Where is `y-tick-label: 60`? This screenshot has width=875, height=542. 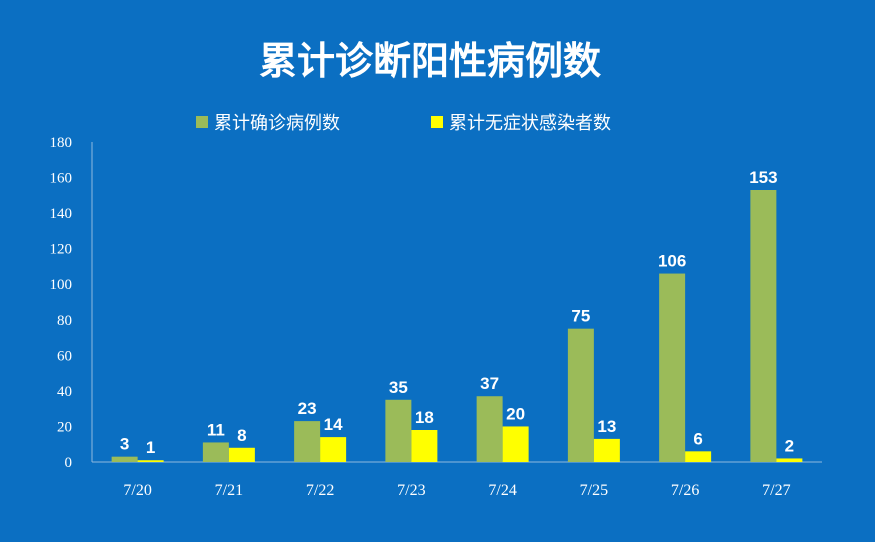
y-tick-label: 60 is located at coordinates (64, 356).